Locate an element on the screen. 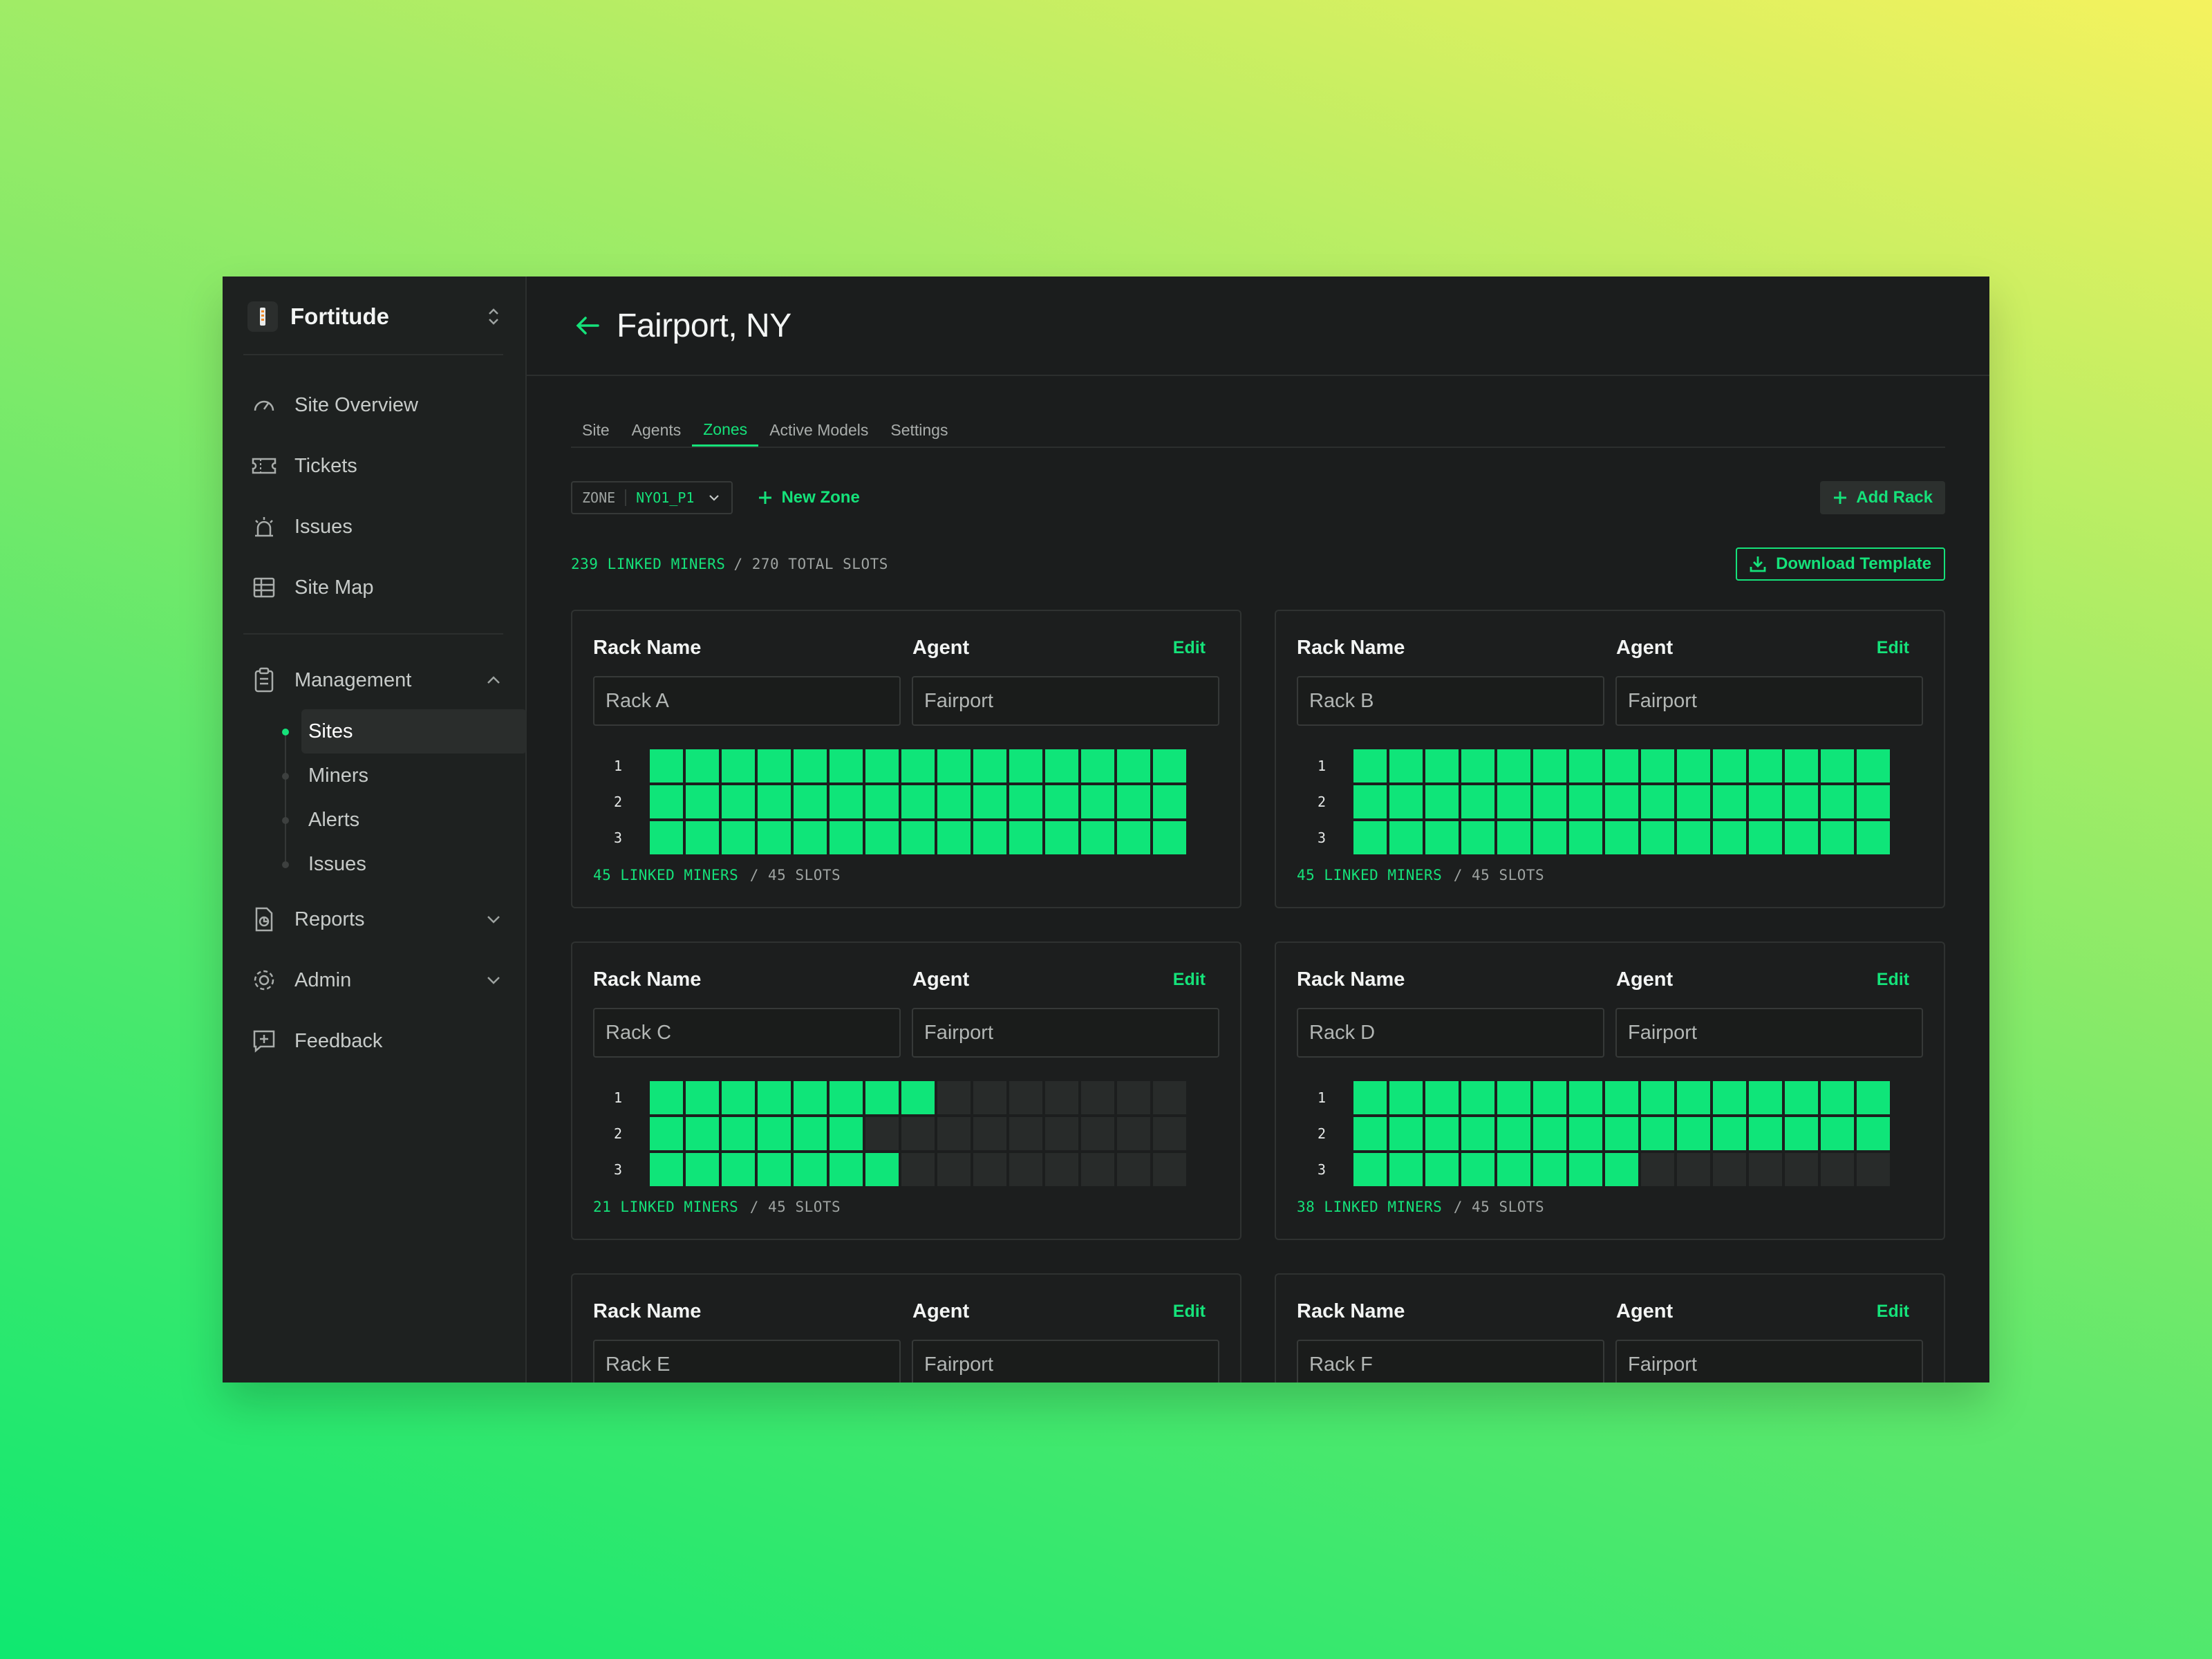 Image resolution: width=2212 pixels, height=1659 pixels. rack-name-field: Rack C is located at coordinates (747, 1033).